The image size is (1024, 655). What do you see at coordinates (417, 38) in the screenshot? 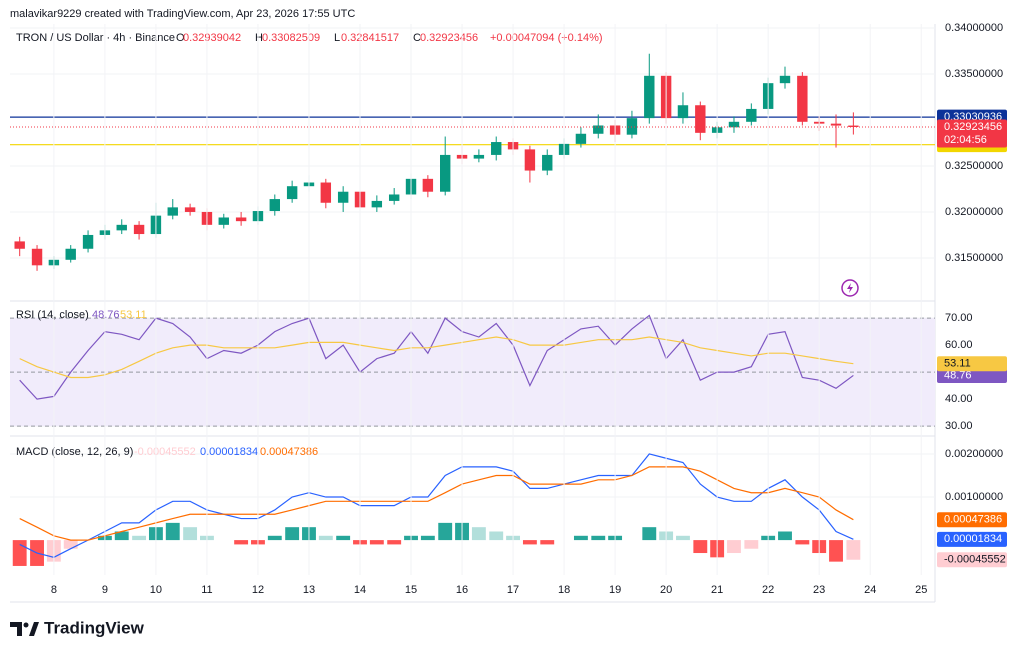
I see `ohlc-label: C` at bounding box center [417, 38].